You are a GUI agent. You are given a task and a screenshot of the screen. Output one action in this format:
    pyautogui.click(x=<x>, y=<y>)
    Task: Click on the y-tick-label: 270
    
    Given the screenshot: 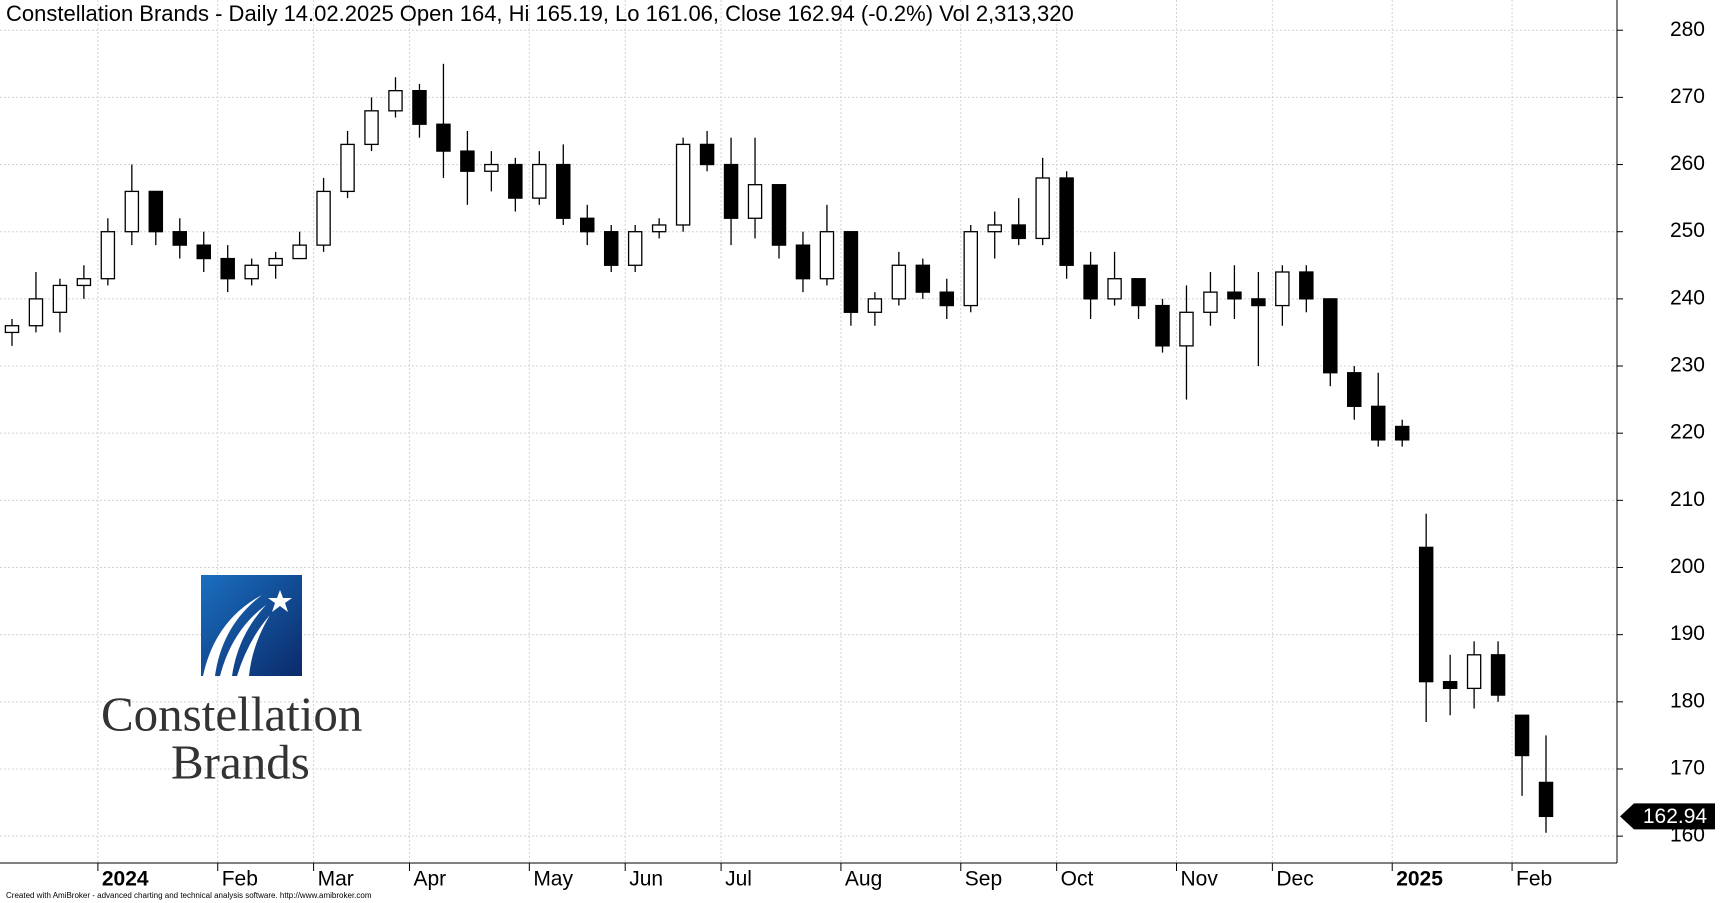 What is the action you would take?
    pyautogui.click(x=1687, y=96)
    